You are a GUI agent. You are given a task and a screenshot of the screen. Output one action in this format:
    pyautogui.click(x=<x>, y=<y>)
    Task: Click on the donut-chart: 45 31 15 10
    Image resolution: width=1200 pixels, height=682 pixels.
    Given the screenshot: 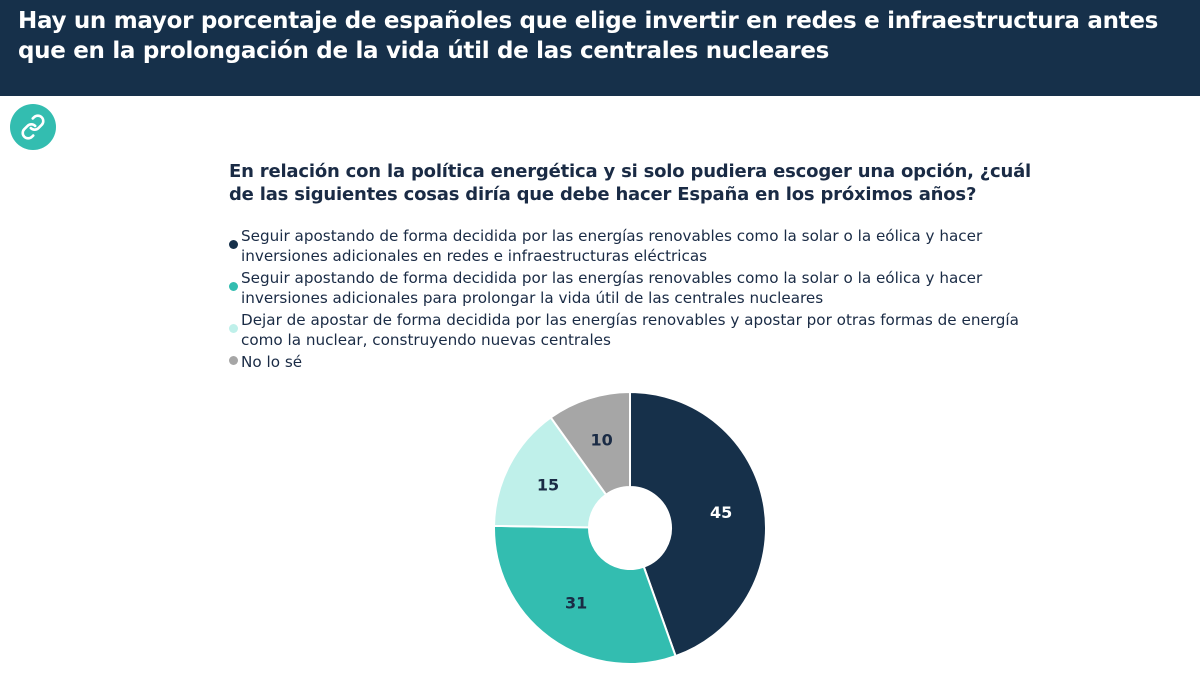 What is the action you would take?
    pyautogui.click(x=630, y=530)
    